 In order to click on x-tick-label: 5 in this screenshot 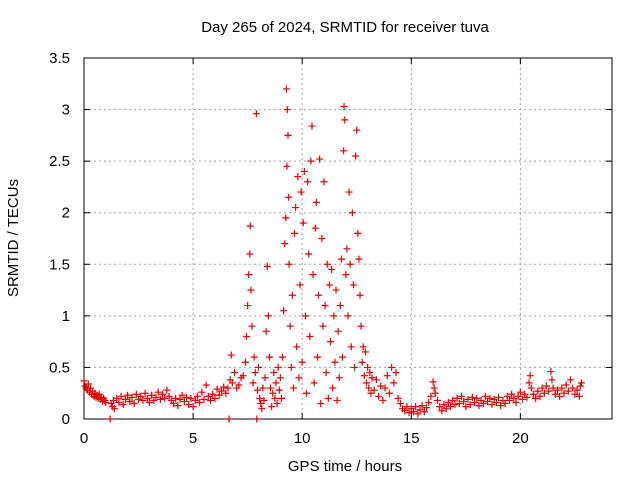, I will do `click(193, 438)`.